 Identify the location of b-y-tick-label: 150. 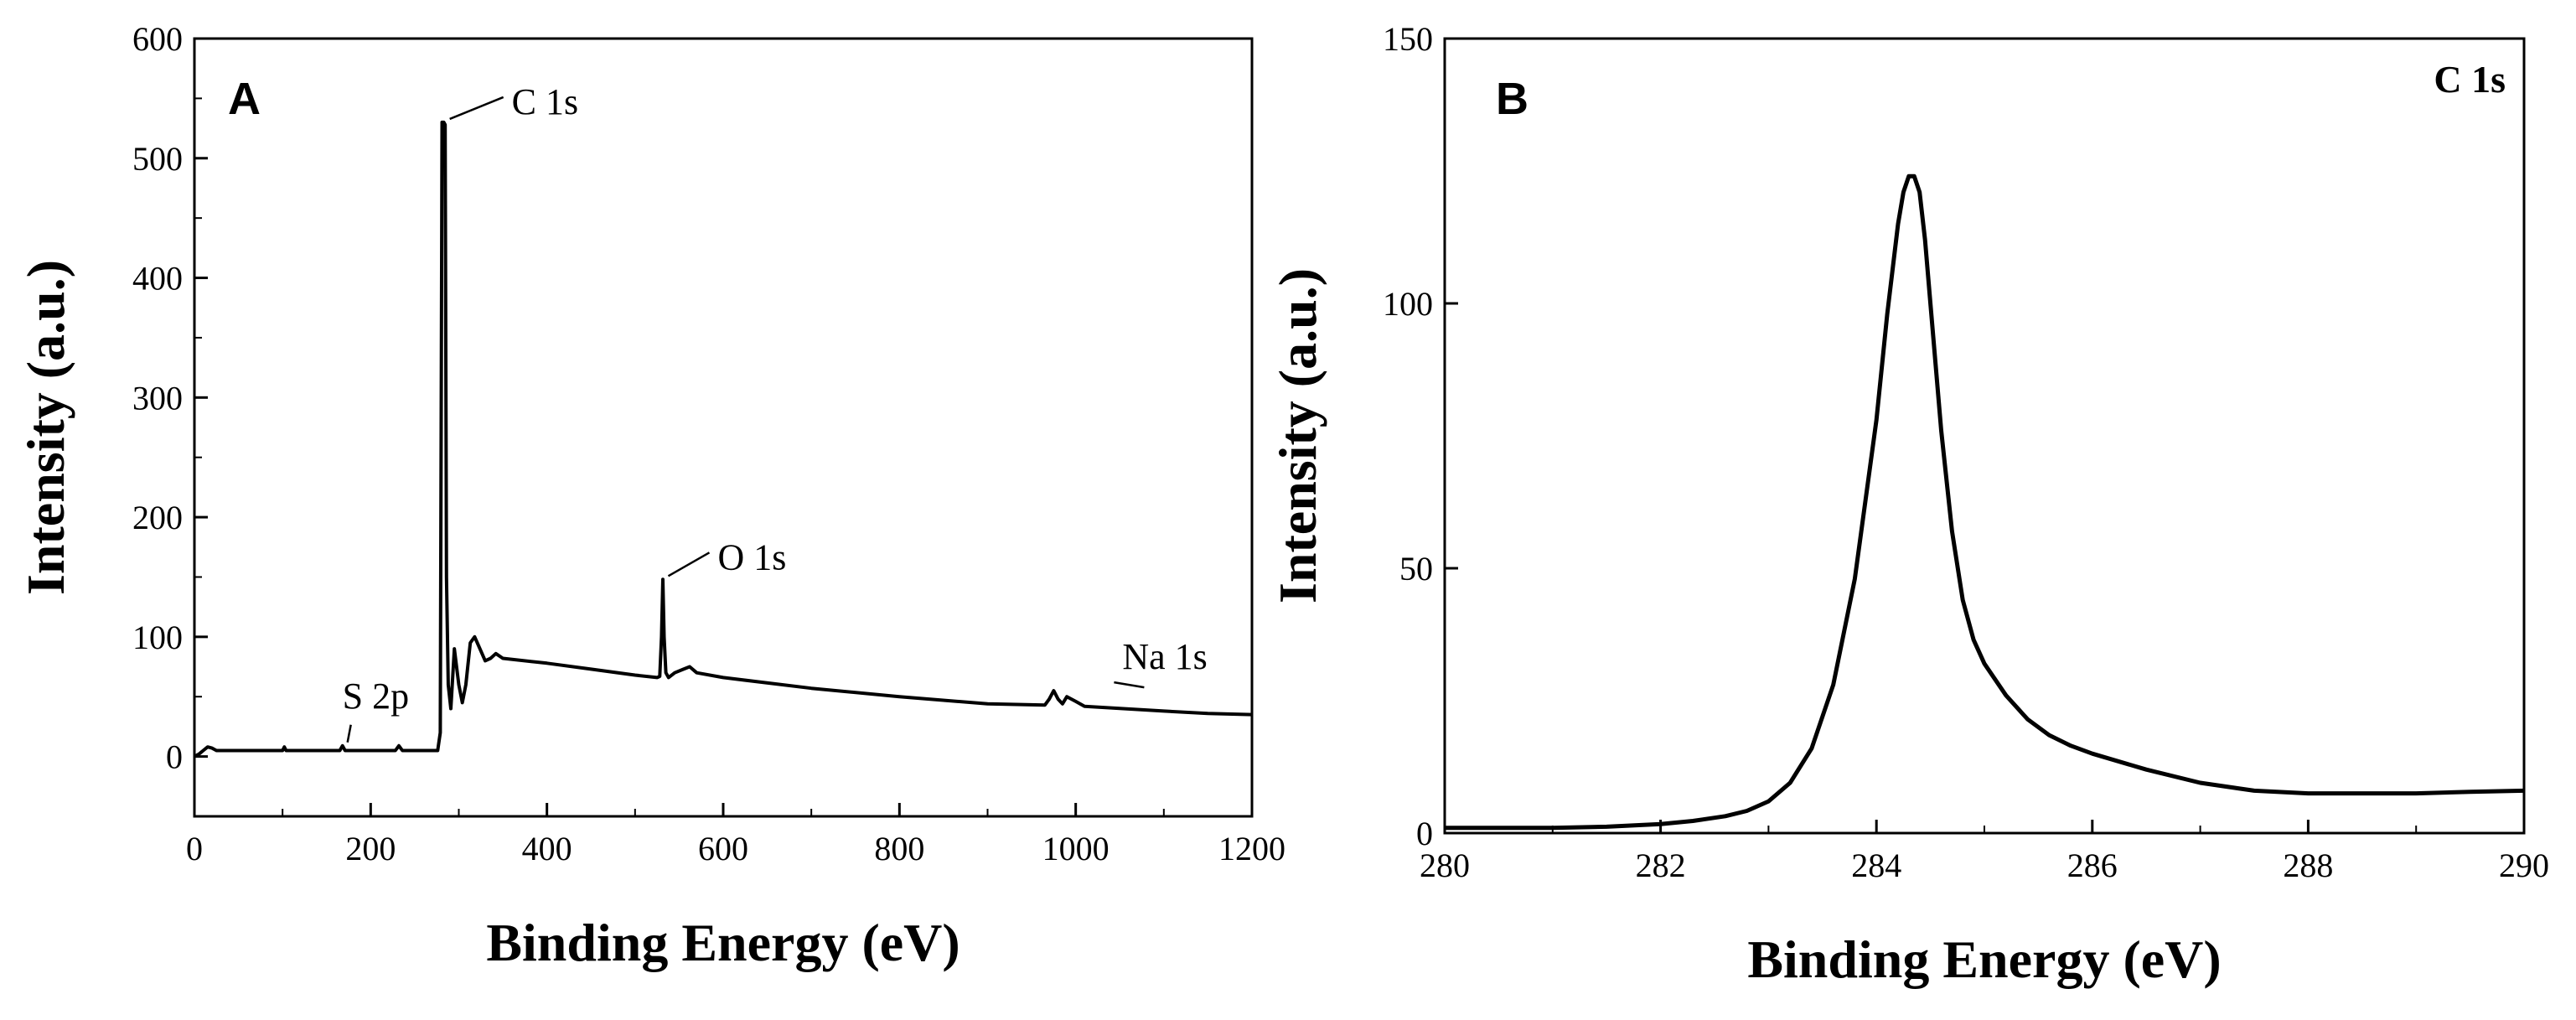
(1408, 39).